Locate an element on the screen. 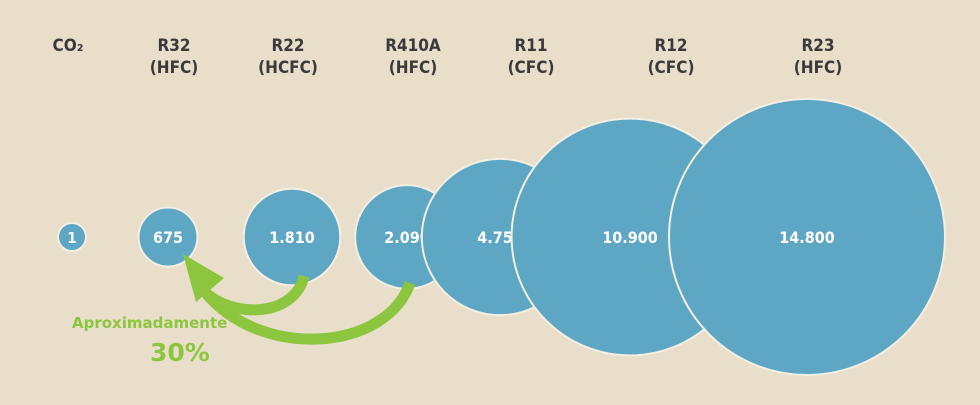  refrigerant-type: (HCFC) is located at coordinates (288, 68).